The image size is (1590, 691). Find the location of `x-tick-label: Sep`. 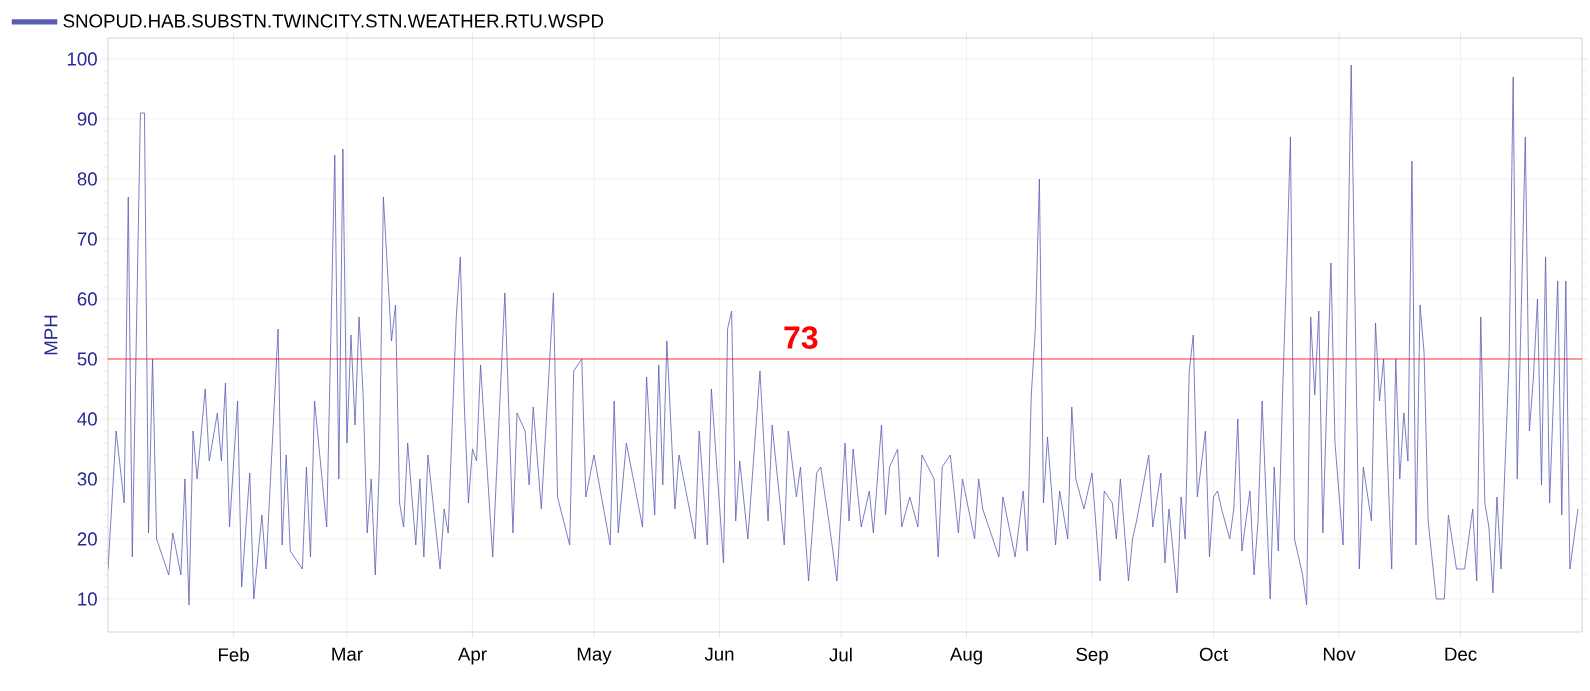

x-tick-label: Sep is located at coordinates (1092, 656).